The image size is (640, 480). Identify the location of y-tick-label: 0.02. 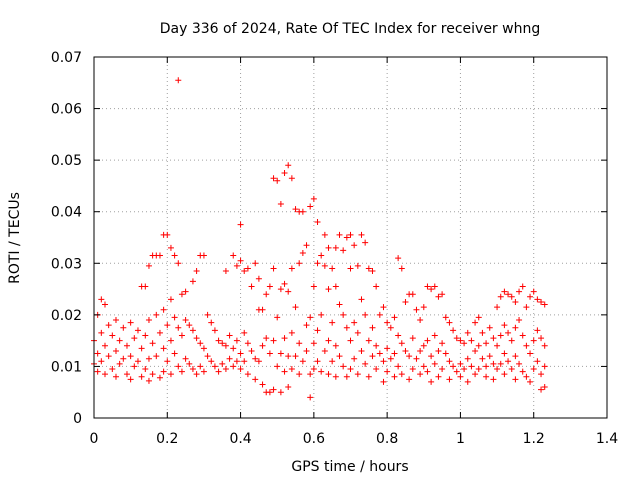
(66, 316).